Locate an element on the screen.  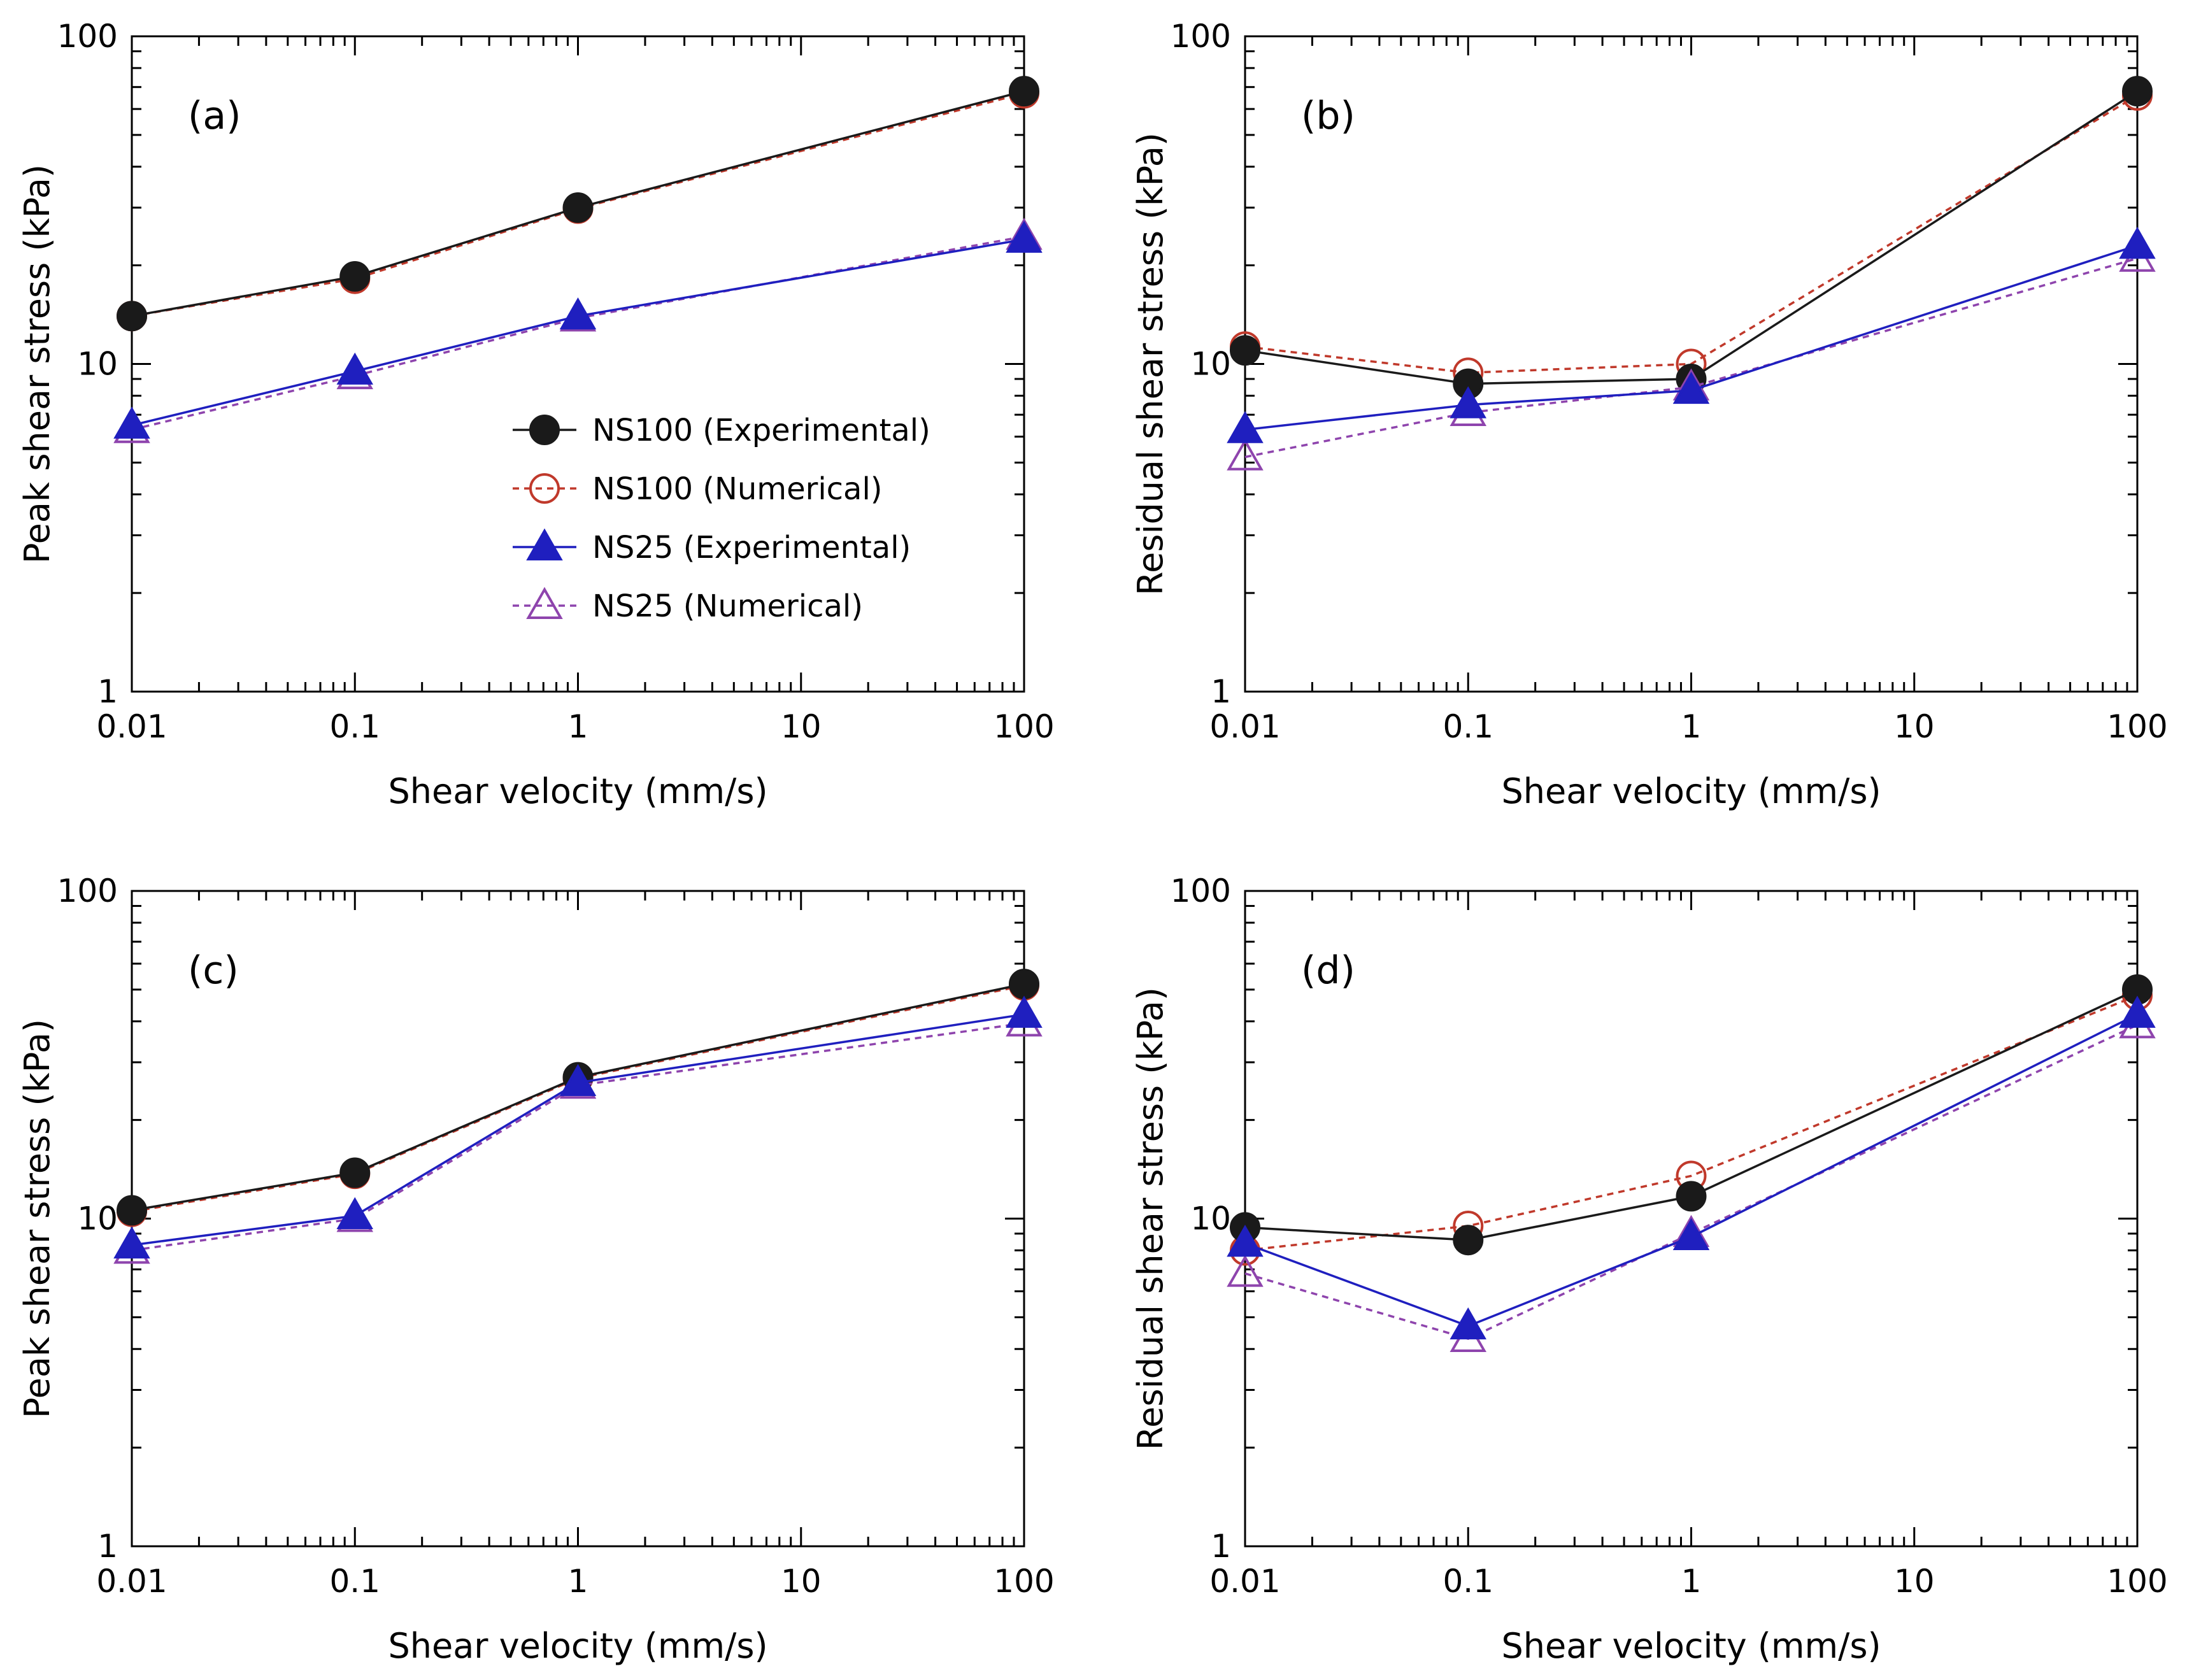
panel-label: (a) is located at coordinates (215, 116).